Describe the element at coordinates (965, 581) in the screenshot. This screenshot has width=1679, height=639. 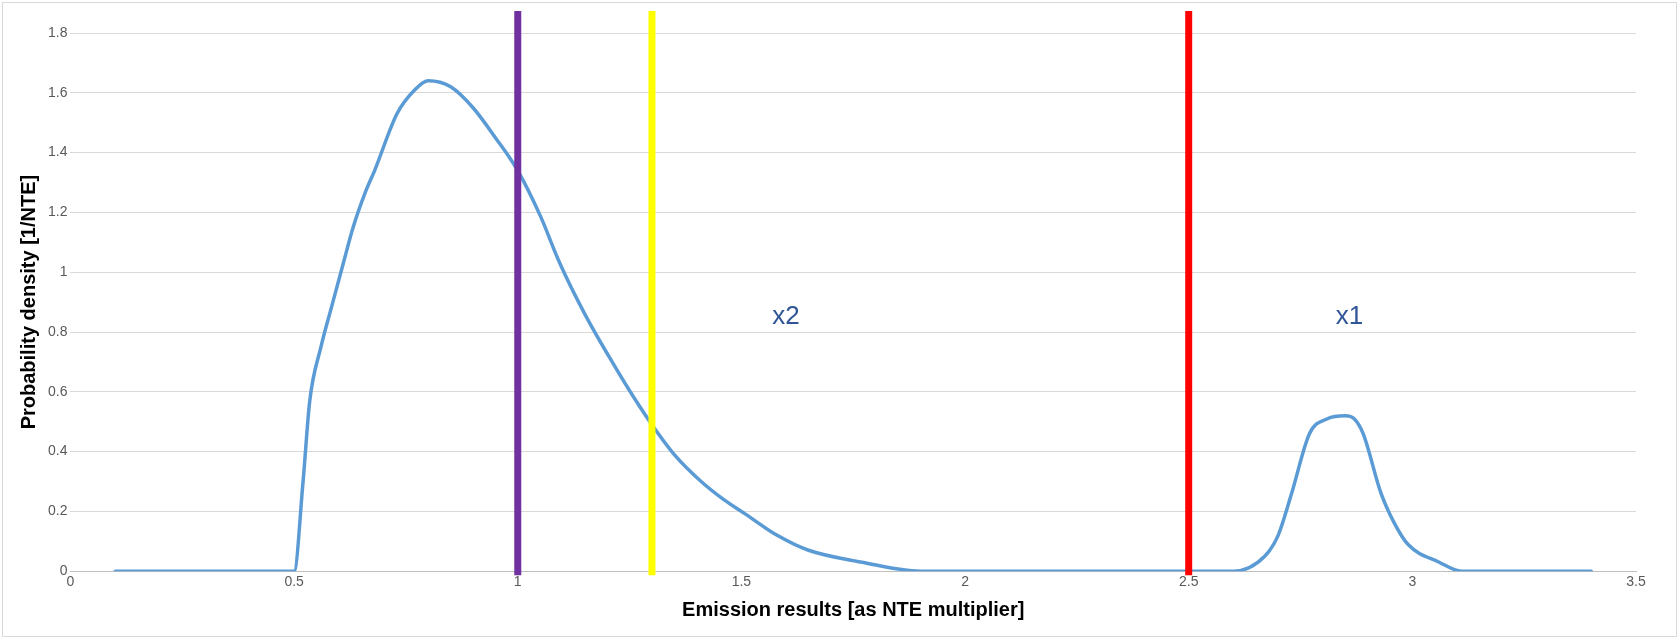
I see `x-tick-label: 2` at that location.